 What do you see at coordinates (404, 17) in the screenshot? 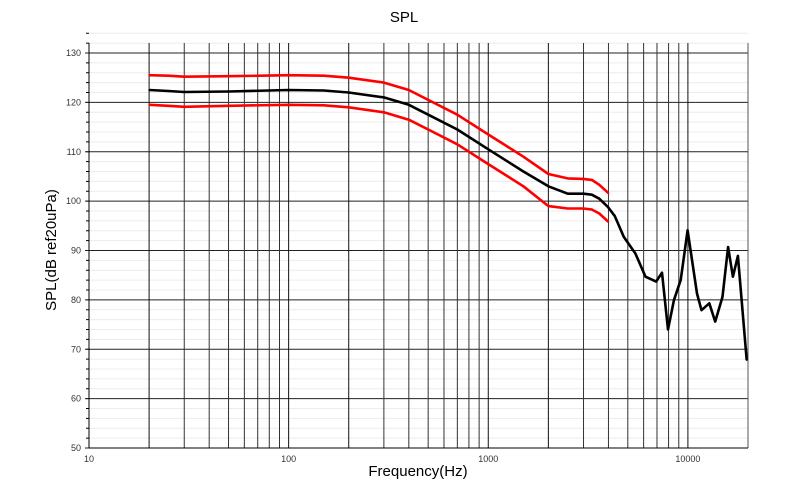
I see `chart-title: SPL` at bounding box center [404, 17].